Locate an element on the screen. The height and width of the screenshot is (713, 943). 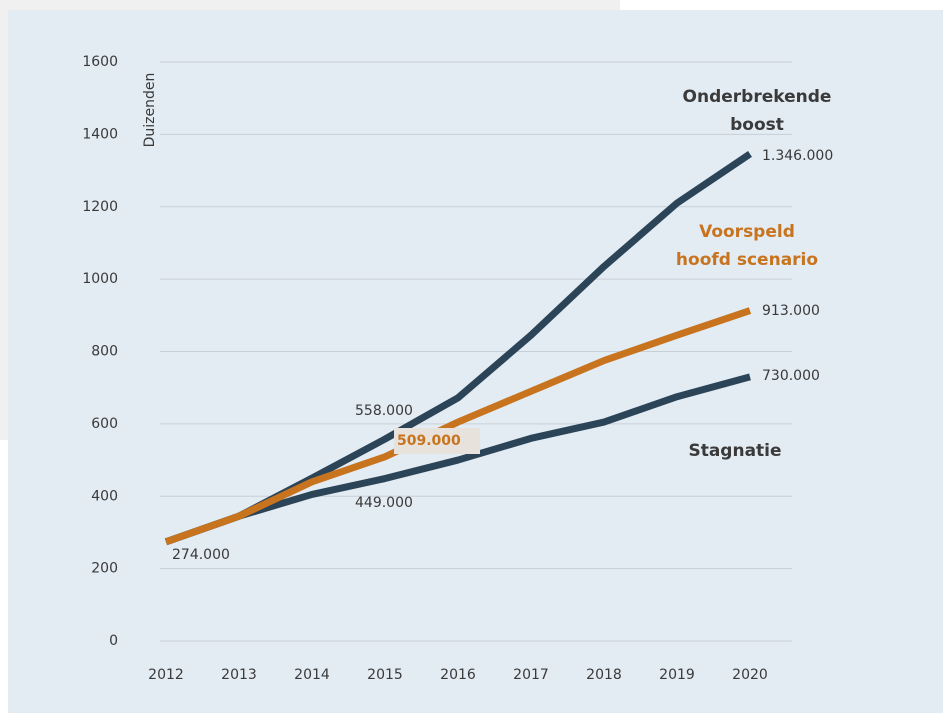
data-label: 913.000 is located at coordinates (791, 311).